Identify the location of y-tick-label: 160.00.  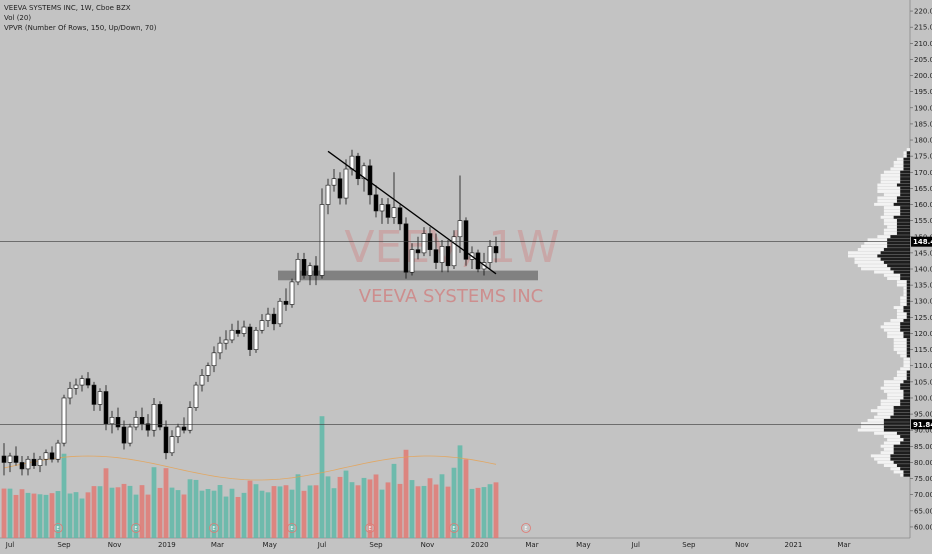
(923, 205).